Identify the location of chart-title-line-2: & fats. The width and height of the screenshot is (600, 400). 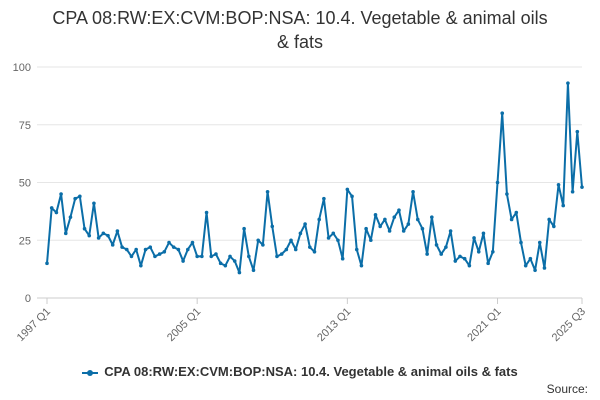
(300, 42).